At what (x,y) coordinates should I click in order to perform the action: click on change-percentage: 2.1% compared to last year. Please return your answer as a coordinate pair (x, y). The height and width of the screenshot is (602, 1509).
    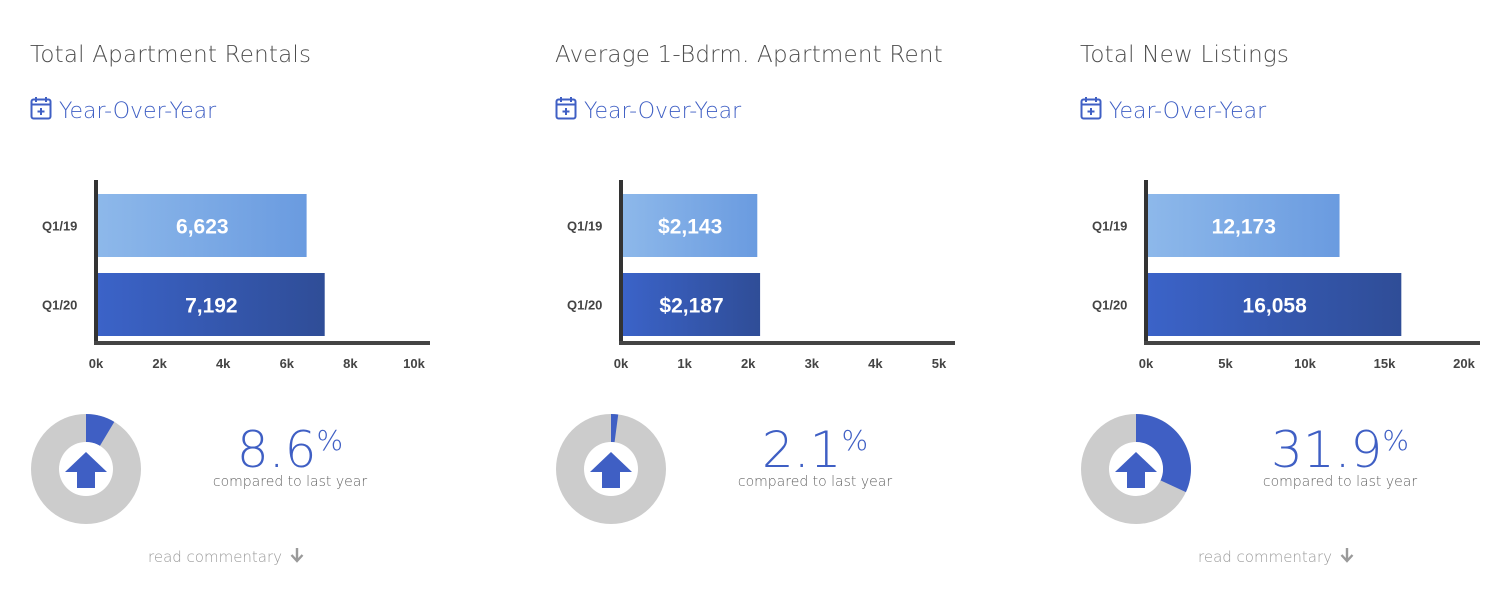
    Looking at the image, I should click on (815, 456).